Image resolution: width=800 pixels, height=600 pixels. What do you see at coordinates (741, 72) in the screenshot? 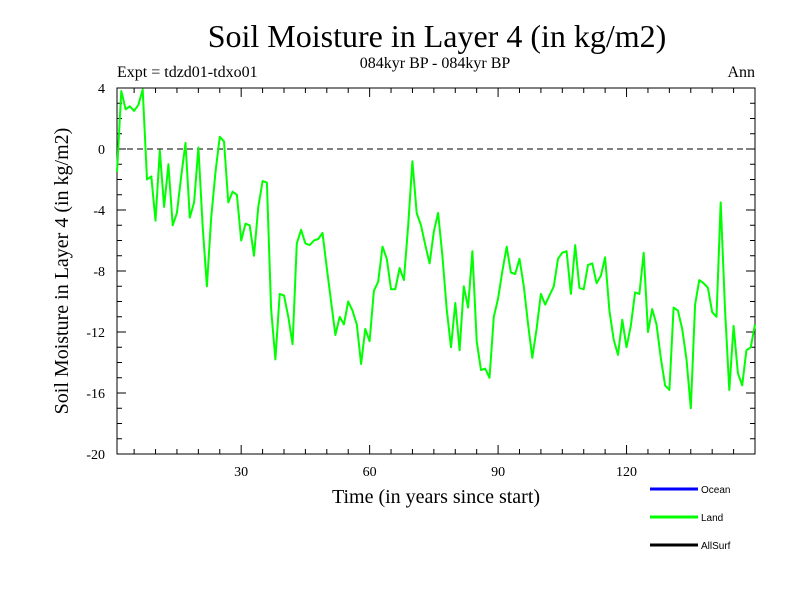
I see `season-label: Ann` at bounding box center [741, 72].